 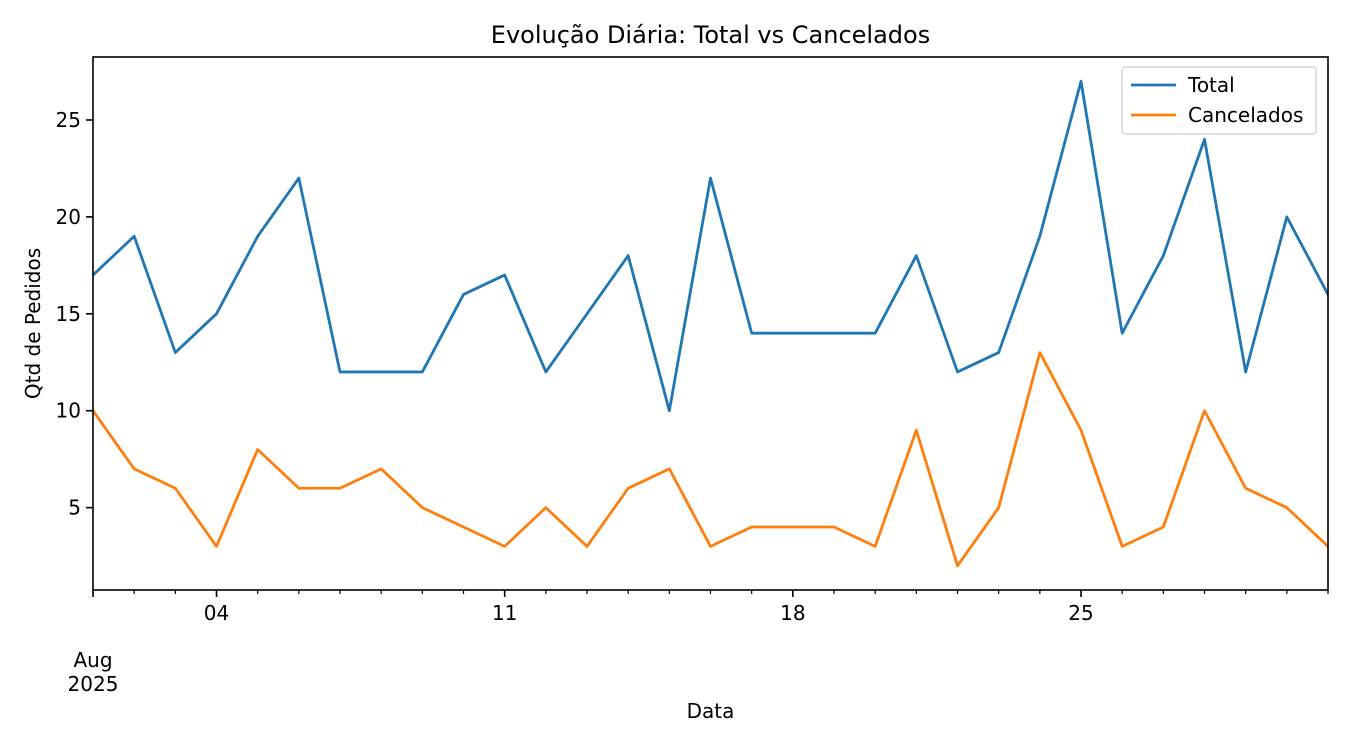 I want to click on chart-title: Evolução Diária: Total vs Cancelados, so click(x=710, y=35).